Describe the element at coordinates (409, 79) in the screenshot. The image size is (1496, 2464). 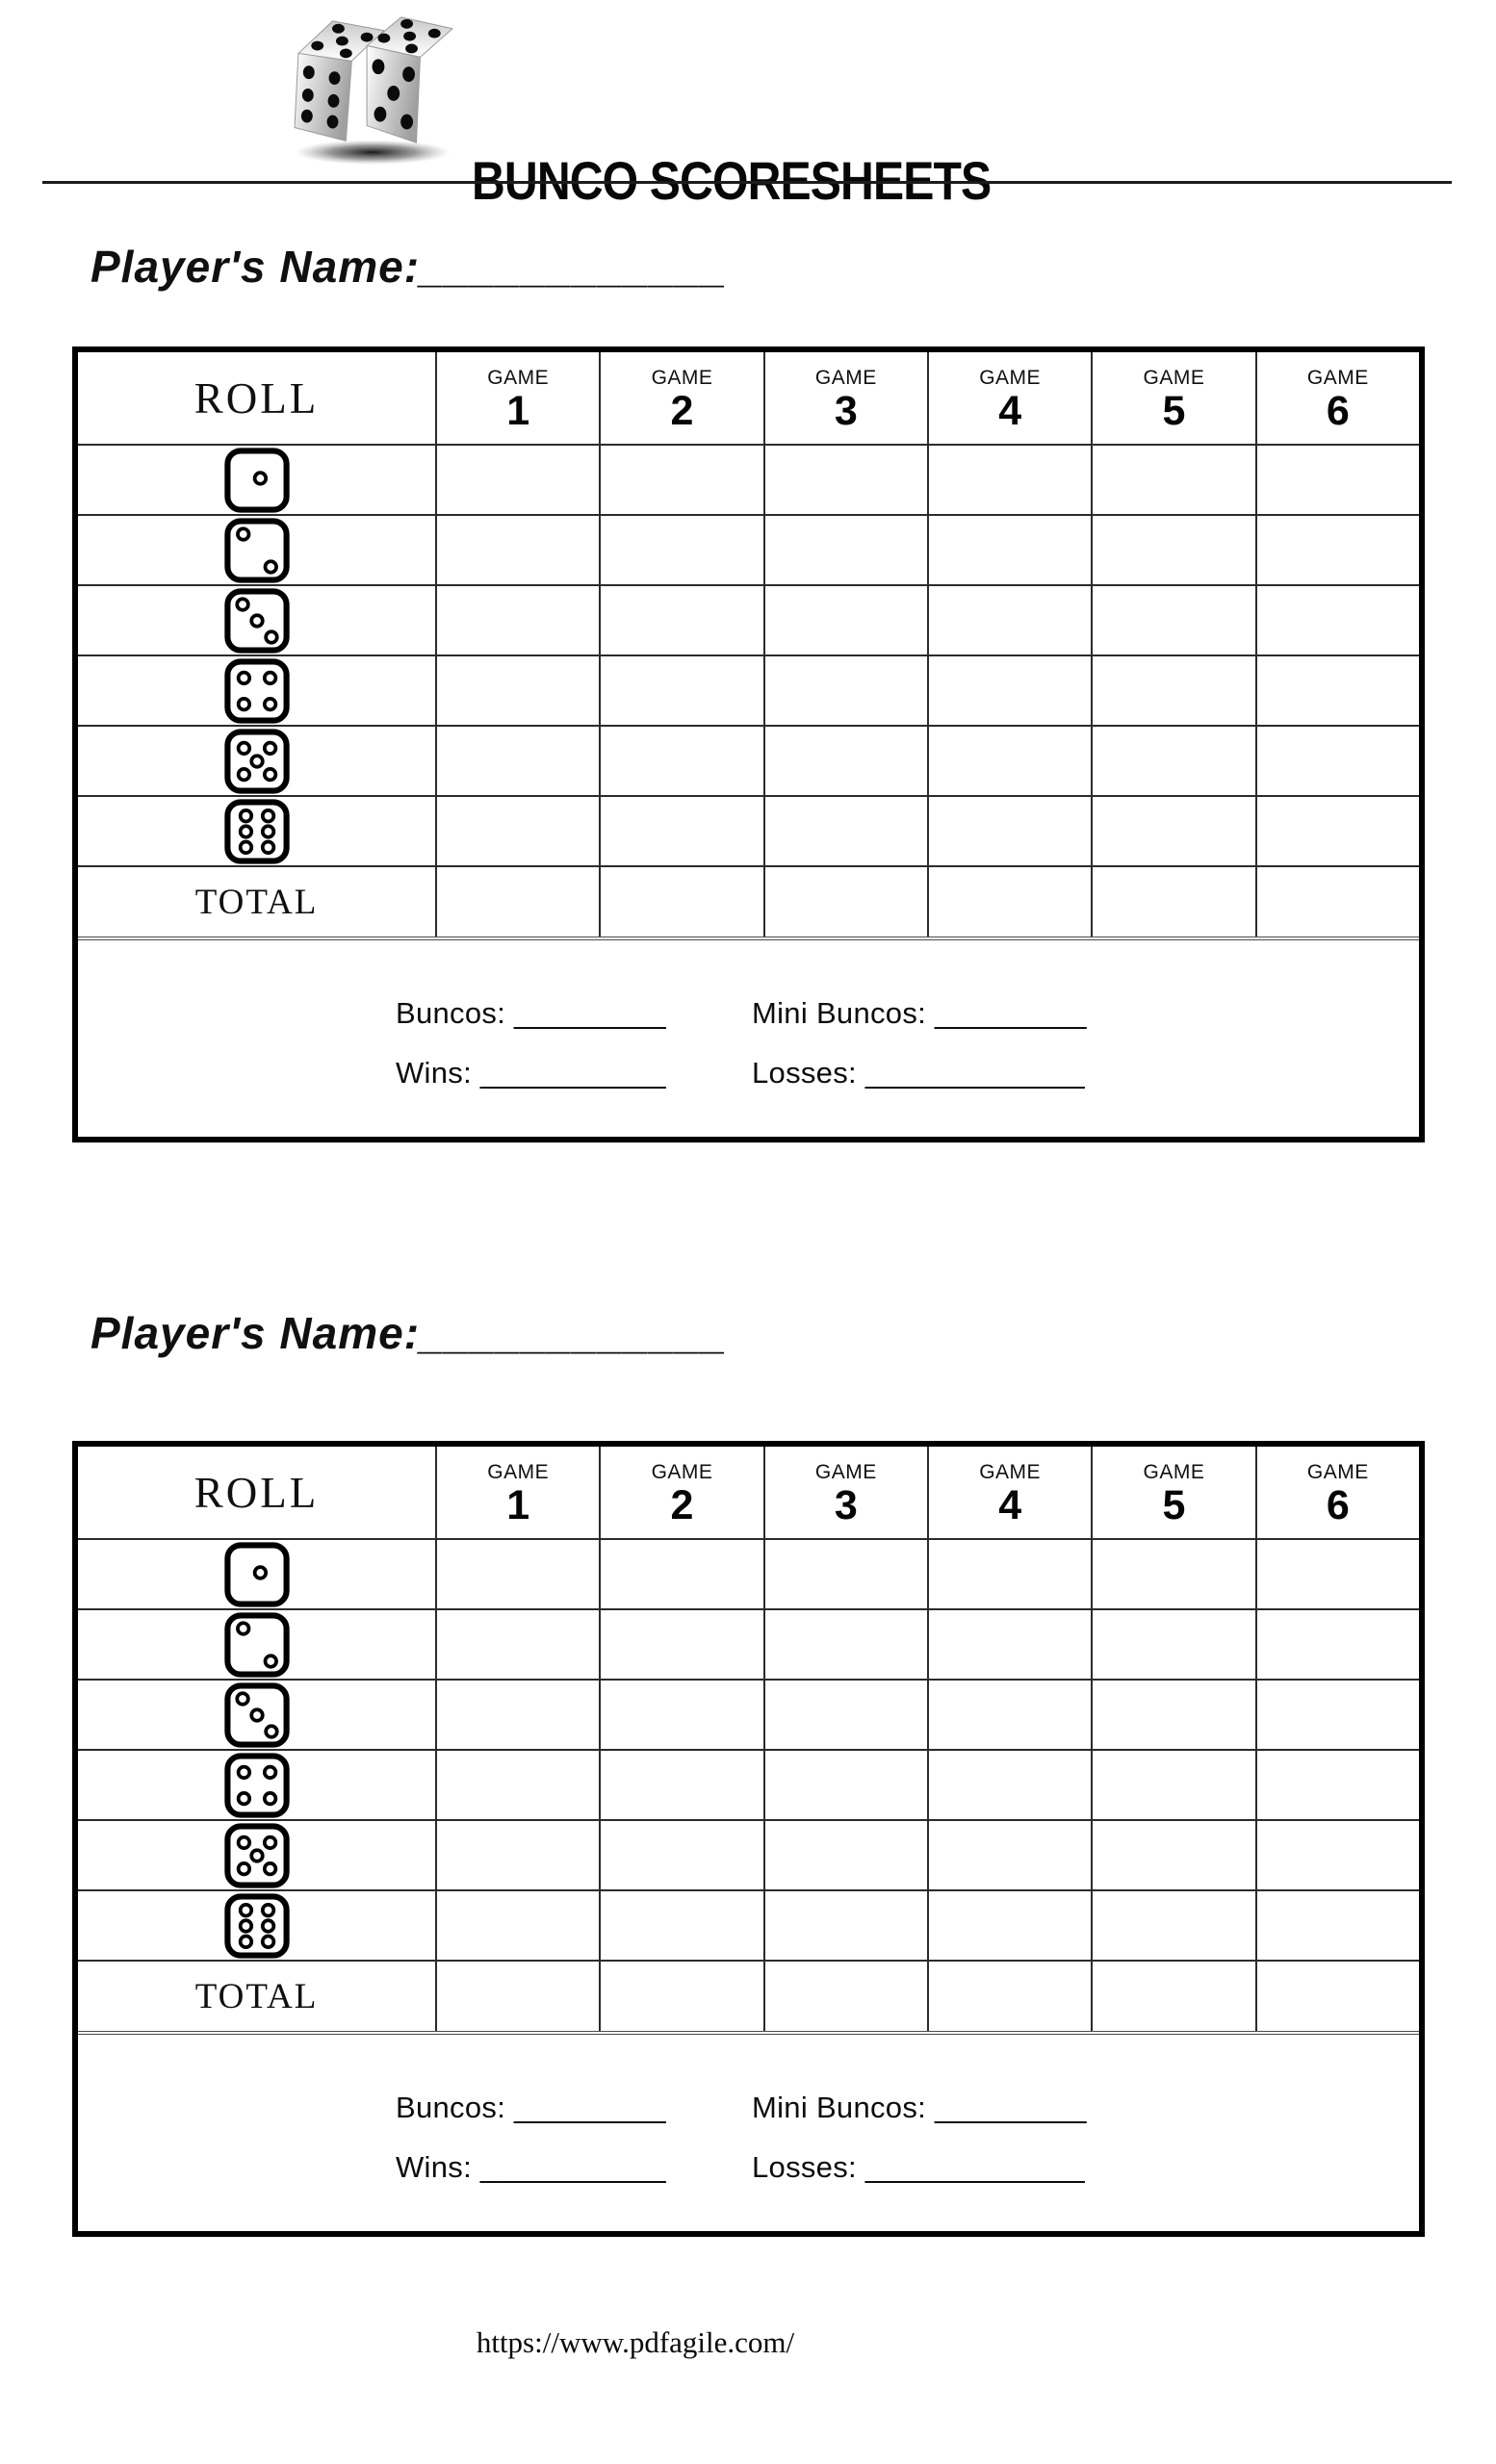
I see `right-die` at that location.